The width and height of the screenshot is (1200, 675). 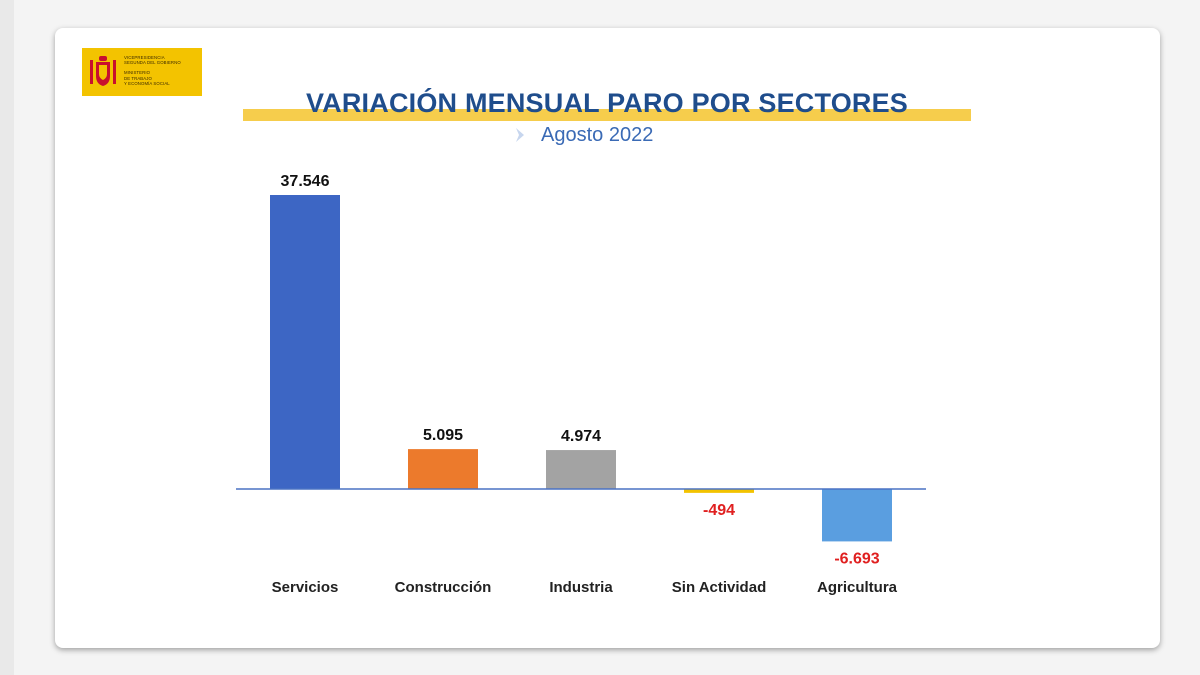 What do you see at coordinates (581, 587) in the screenshot?
I see `category-label: Industria` at bounding box center [581, 587].